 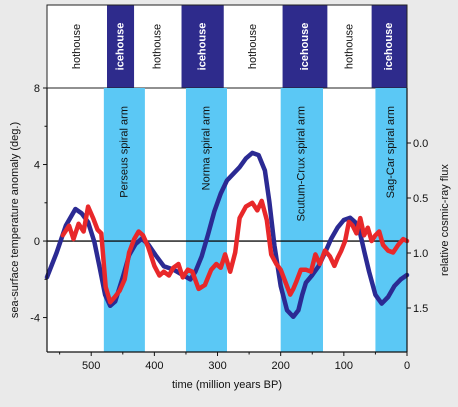 I want to click on y-right-tick-label: 1.0, so click(x=420, y=254).